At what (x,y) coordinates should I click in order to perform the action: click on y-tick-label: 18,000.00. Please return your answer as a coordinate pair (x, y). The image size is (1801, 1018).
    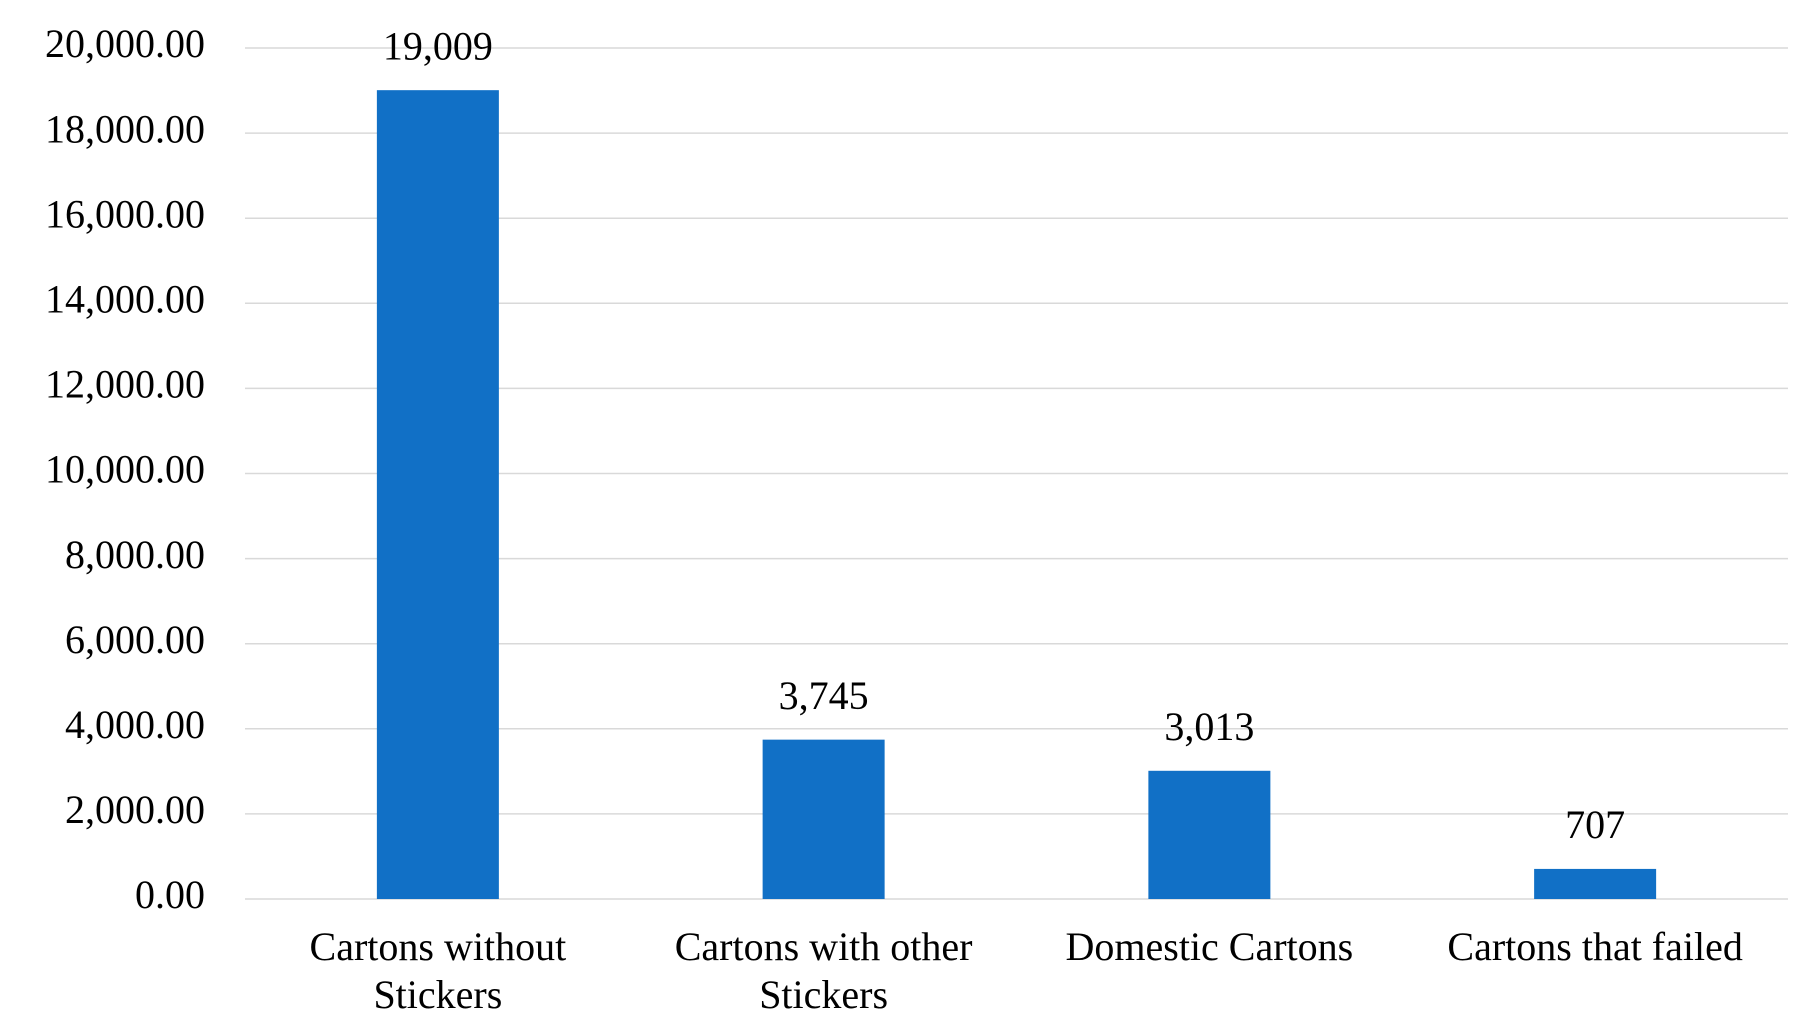
    Looking at the image, I should click on (125, 128).